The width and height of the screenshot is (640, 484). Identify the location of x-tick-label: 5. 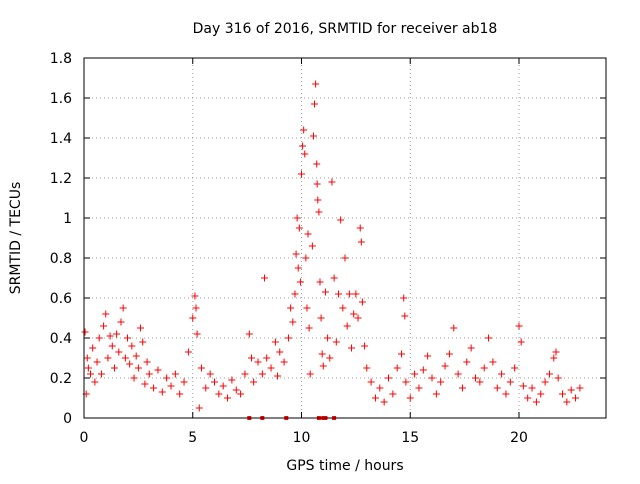
(192, 438).